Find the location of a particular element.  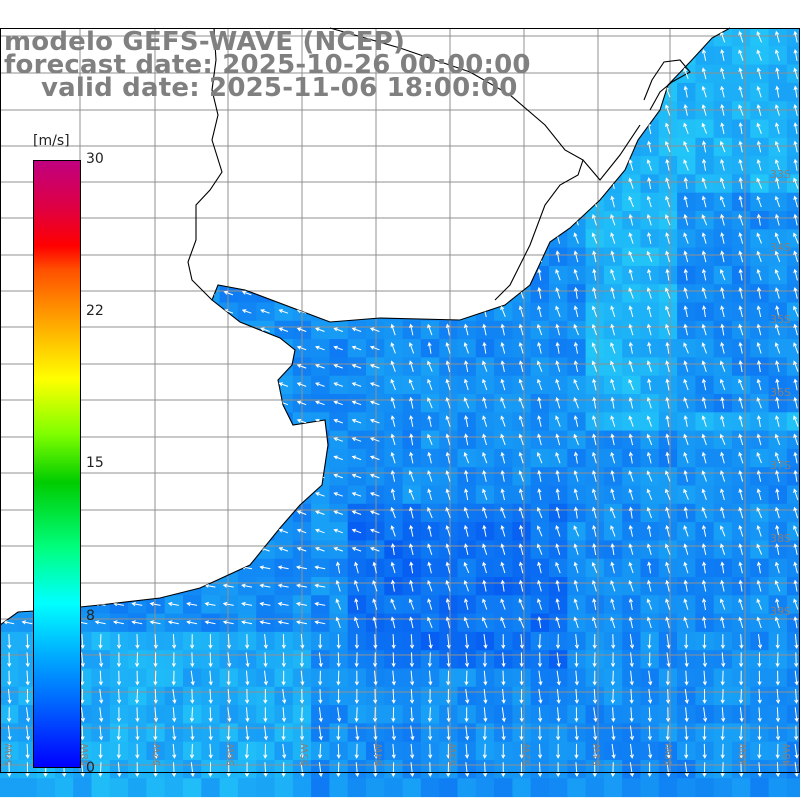

colorbar is located at coordinates (57, 464).